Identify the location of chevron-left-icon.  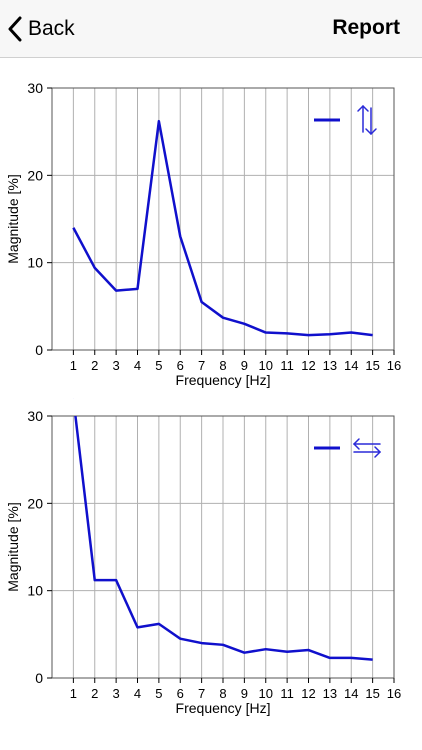
(15, 29).